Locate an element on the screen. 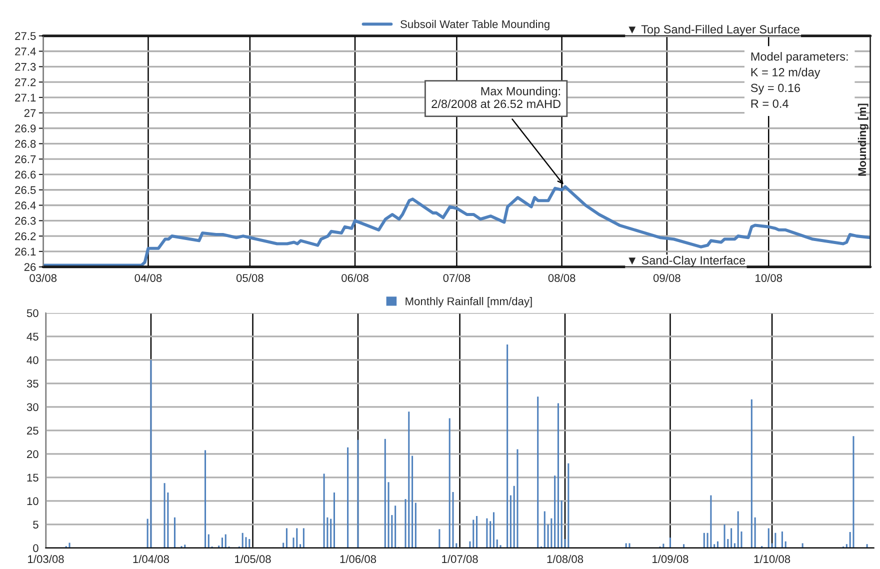 This screenshot has height=569, width=880. annotation: Max Mounding: 2/8/2008 at 26.52 mAHD is located at coordinates (496, 97).